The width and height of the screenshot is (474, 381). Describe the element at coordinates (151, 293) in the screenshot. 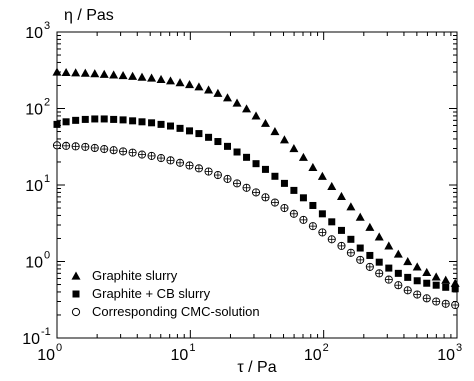

I see `legend-label: Graphite + CB slurry` at that location.